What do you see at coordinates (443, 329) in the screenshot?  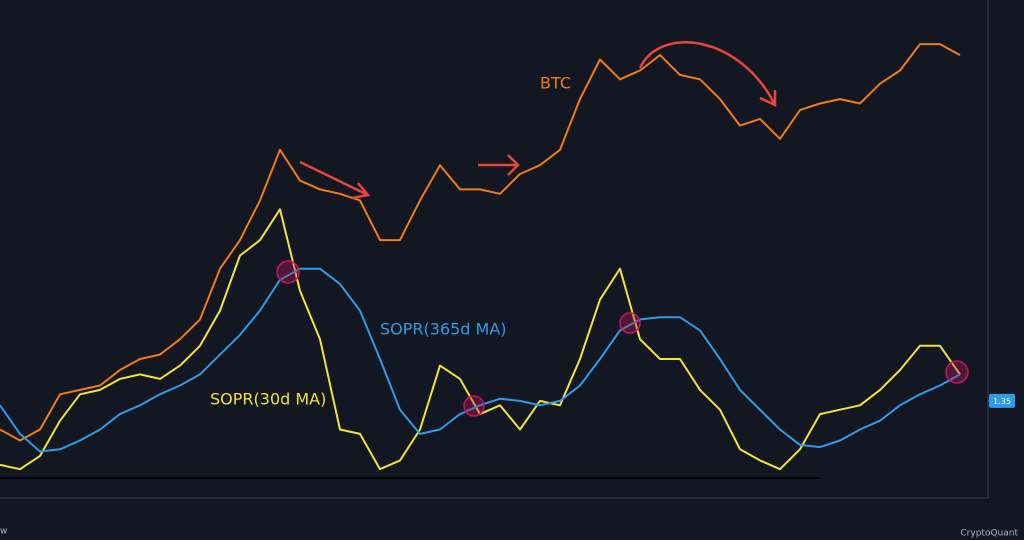 I see `series-label: SOPR(365d MA)` at bounding box center [443, 329].